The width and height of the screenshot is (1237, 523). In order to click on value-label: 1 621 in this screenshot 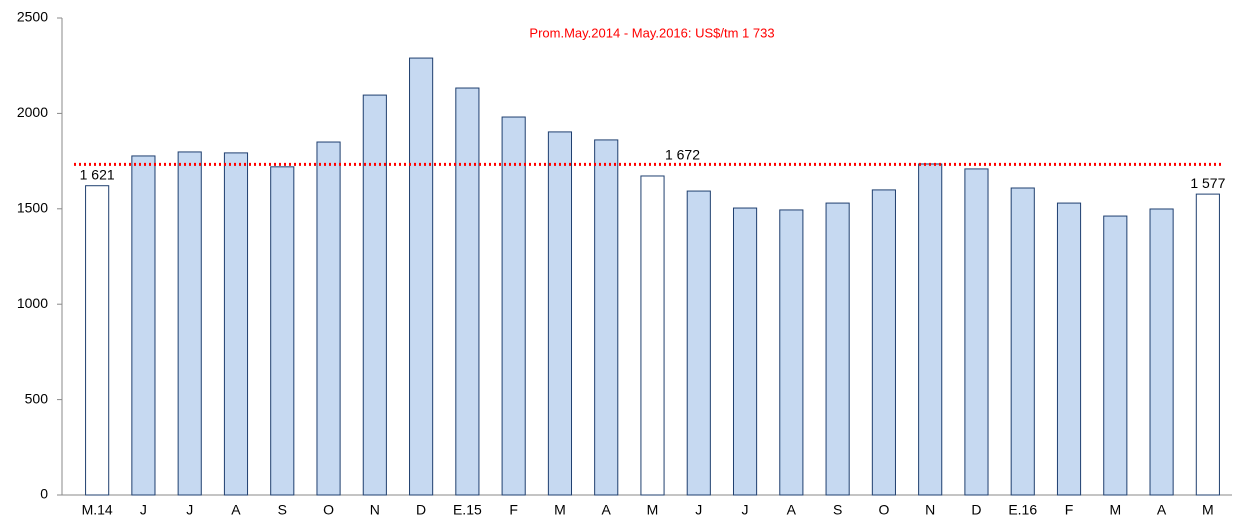, I will do `click(97, 174)`.